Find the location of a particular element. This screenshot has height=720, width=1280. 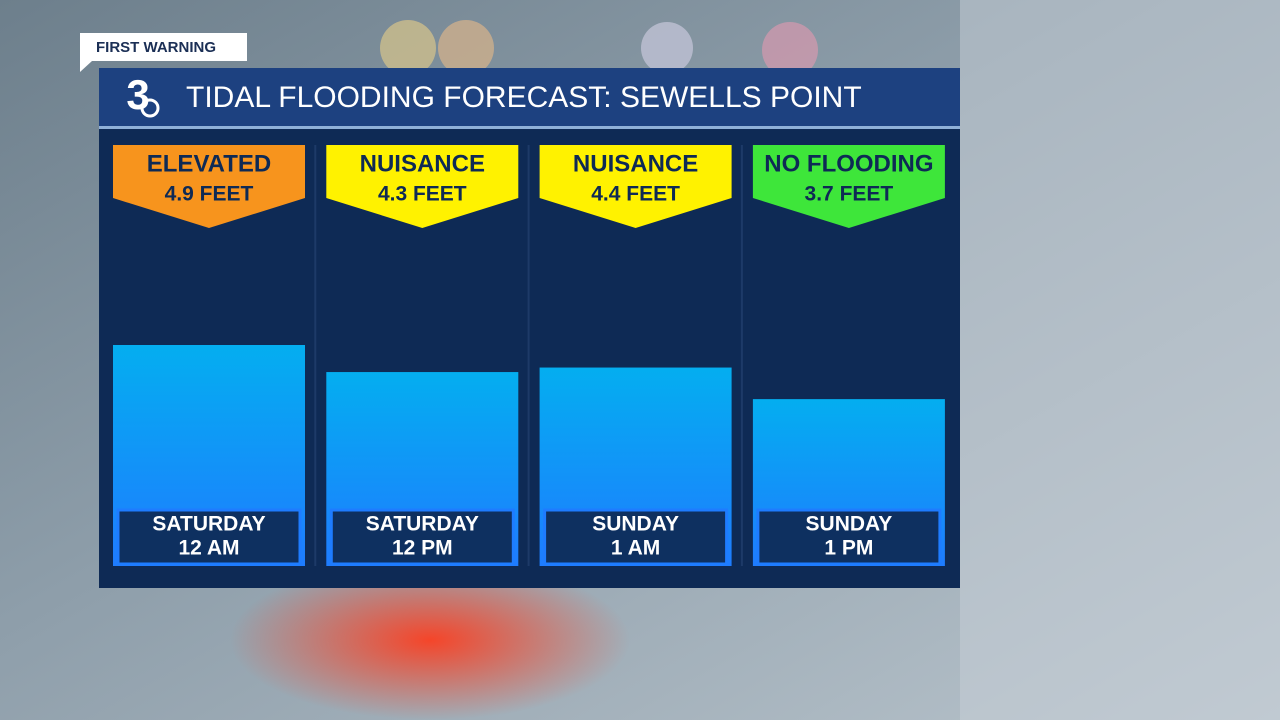

value-label: 4.9 FEET is located at coordinates (209, 194).